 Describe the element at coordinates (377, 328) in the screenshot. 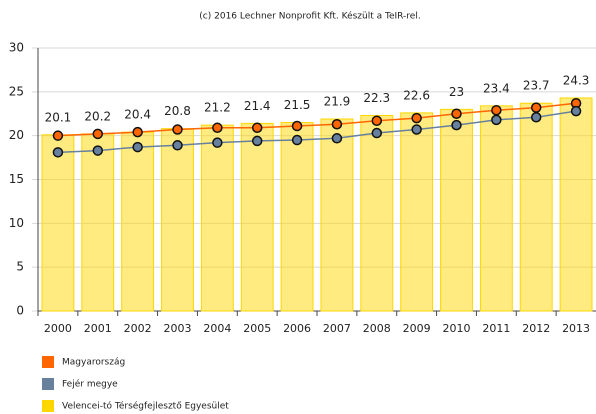

I see `x-tick-label: 2008` at that location.